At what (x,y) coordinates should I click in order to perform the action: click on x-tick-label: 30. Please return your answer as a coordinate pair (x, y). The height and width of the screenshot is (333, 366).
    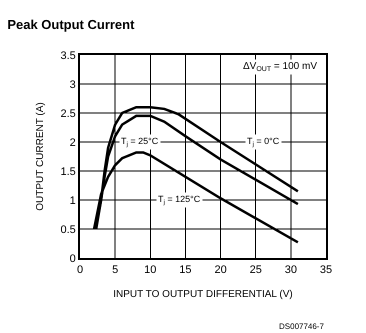
    Looking at the image, I should click on (290, 270).